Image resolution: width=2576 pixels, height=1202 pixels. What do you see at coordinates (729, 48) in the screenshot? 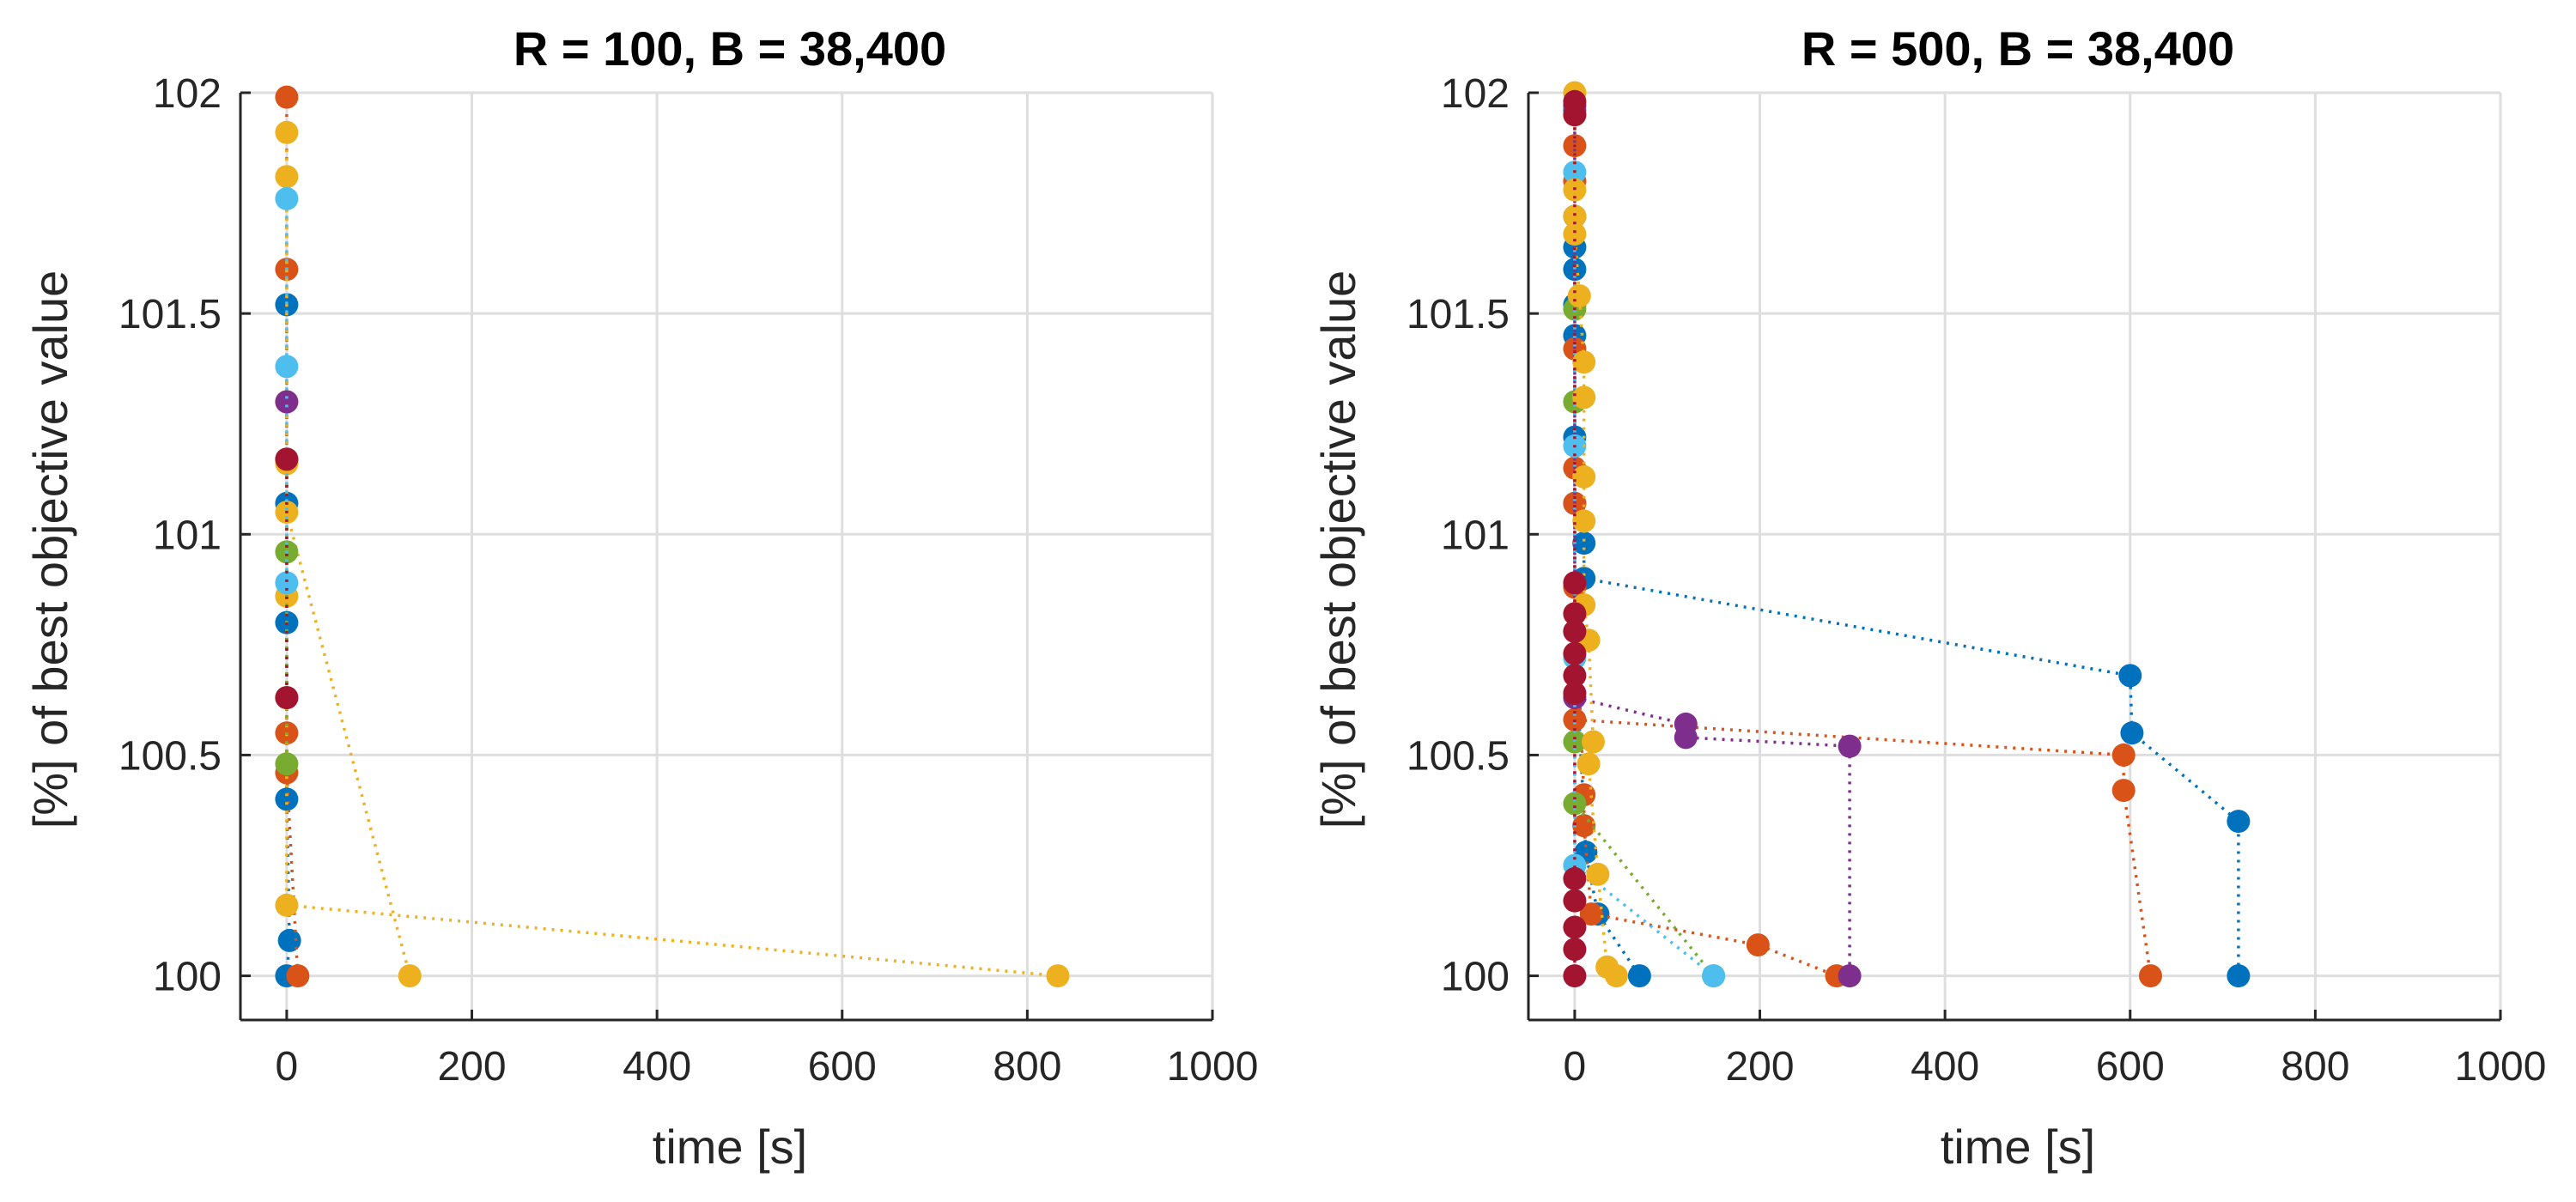
I see `chart-title: R = 100, B = 38,400` at bounding box center [729, 48].